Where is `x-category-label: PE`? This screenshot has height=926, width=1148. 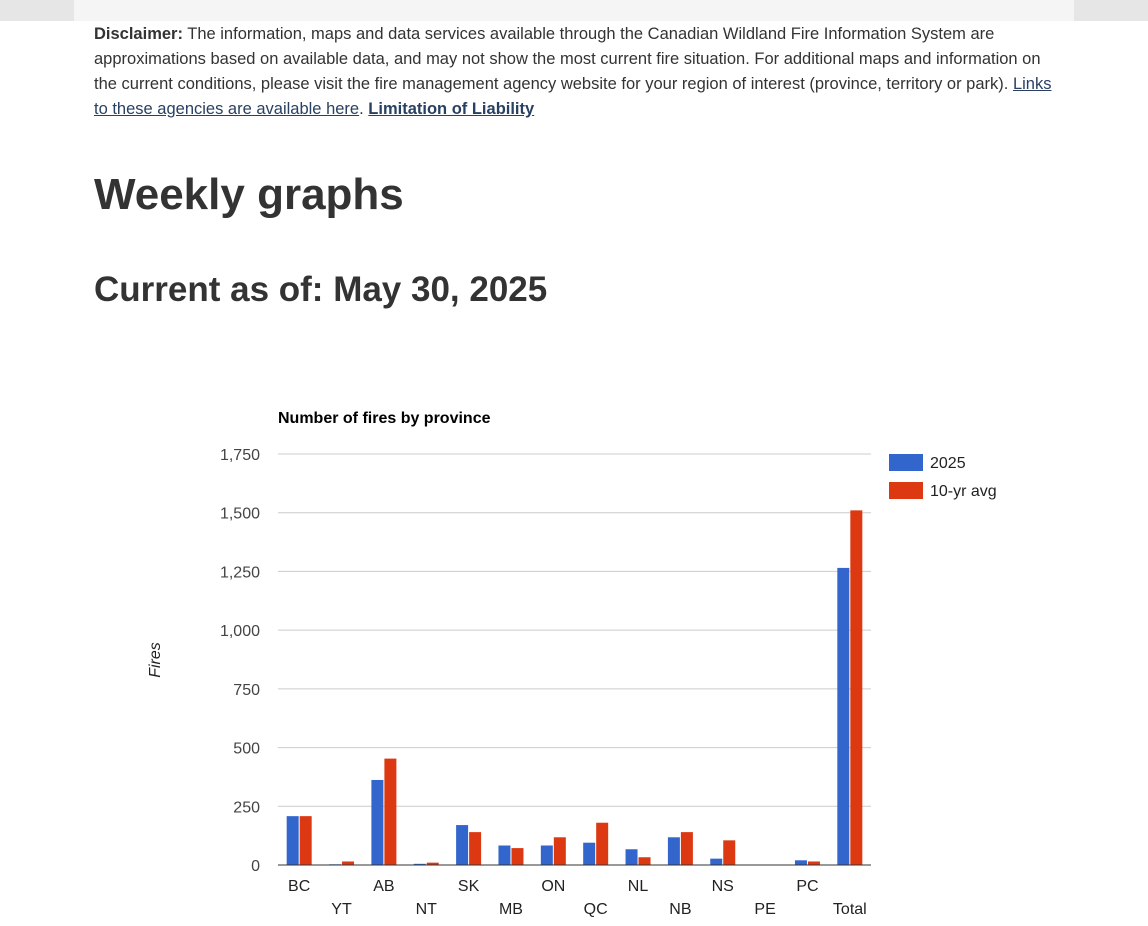 x-category-label: PE is located at coordinates (764, 909).